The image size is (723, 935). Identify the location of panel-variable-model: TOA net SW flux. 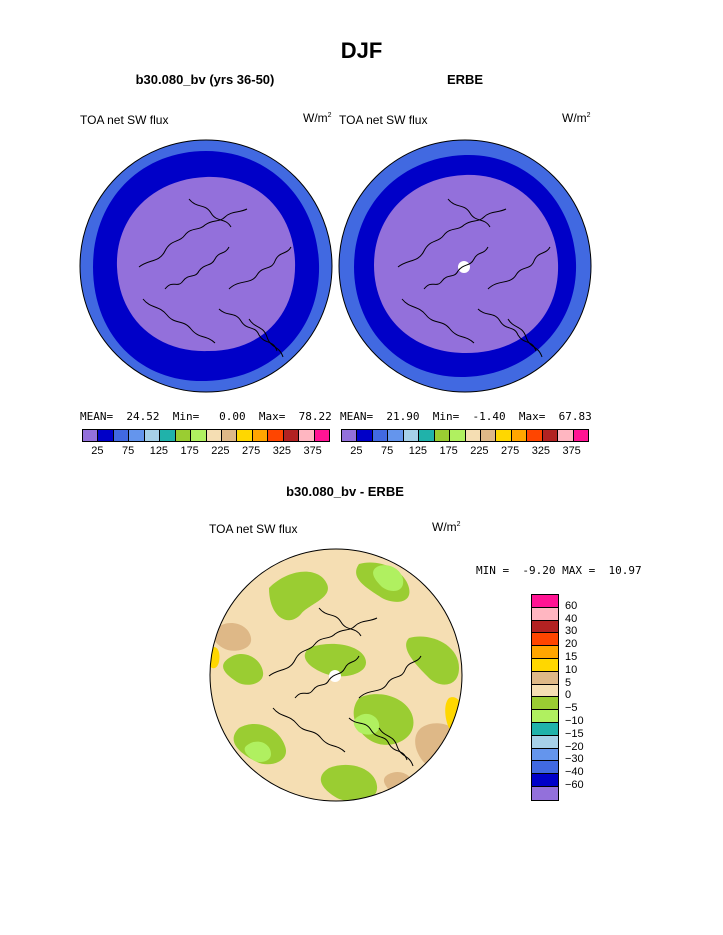
(124, 120).